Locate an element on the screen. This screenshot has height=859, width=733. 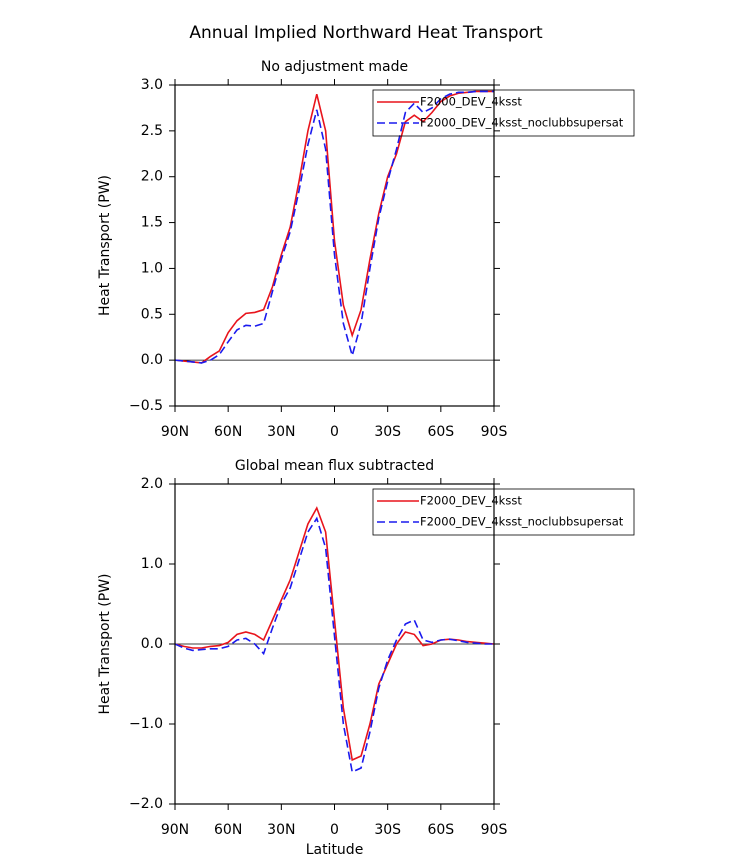
y-tick-label: 1.5 is located at coordinates (152, 223).